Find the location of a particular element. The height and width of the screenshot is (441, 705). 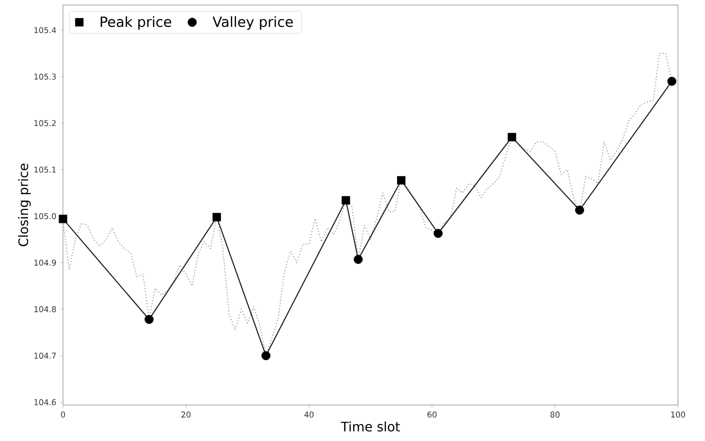

y-tick-label: 104.6 is located at coordinates (45, 402).